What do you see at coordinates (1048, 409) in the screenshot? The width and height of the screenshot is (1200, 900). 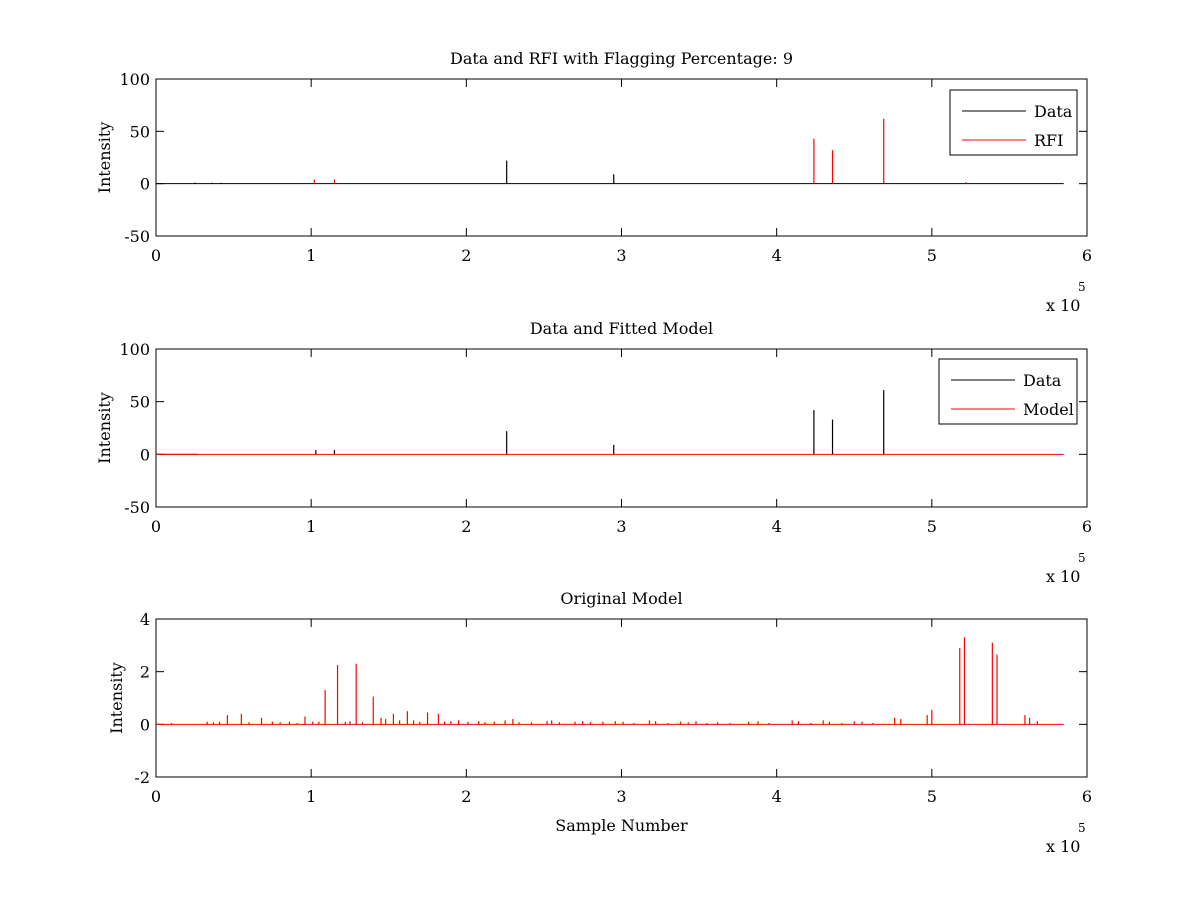 I see `legend-entry: Model` at bounding box center [1048, 409].